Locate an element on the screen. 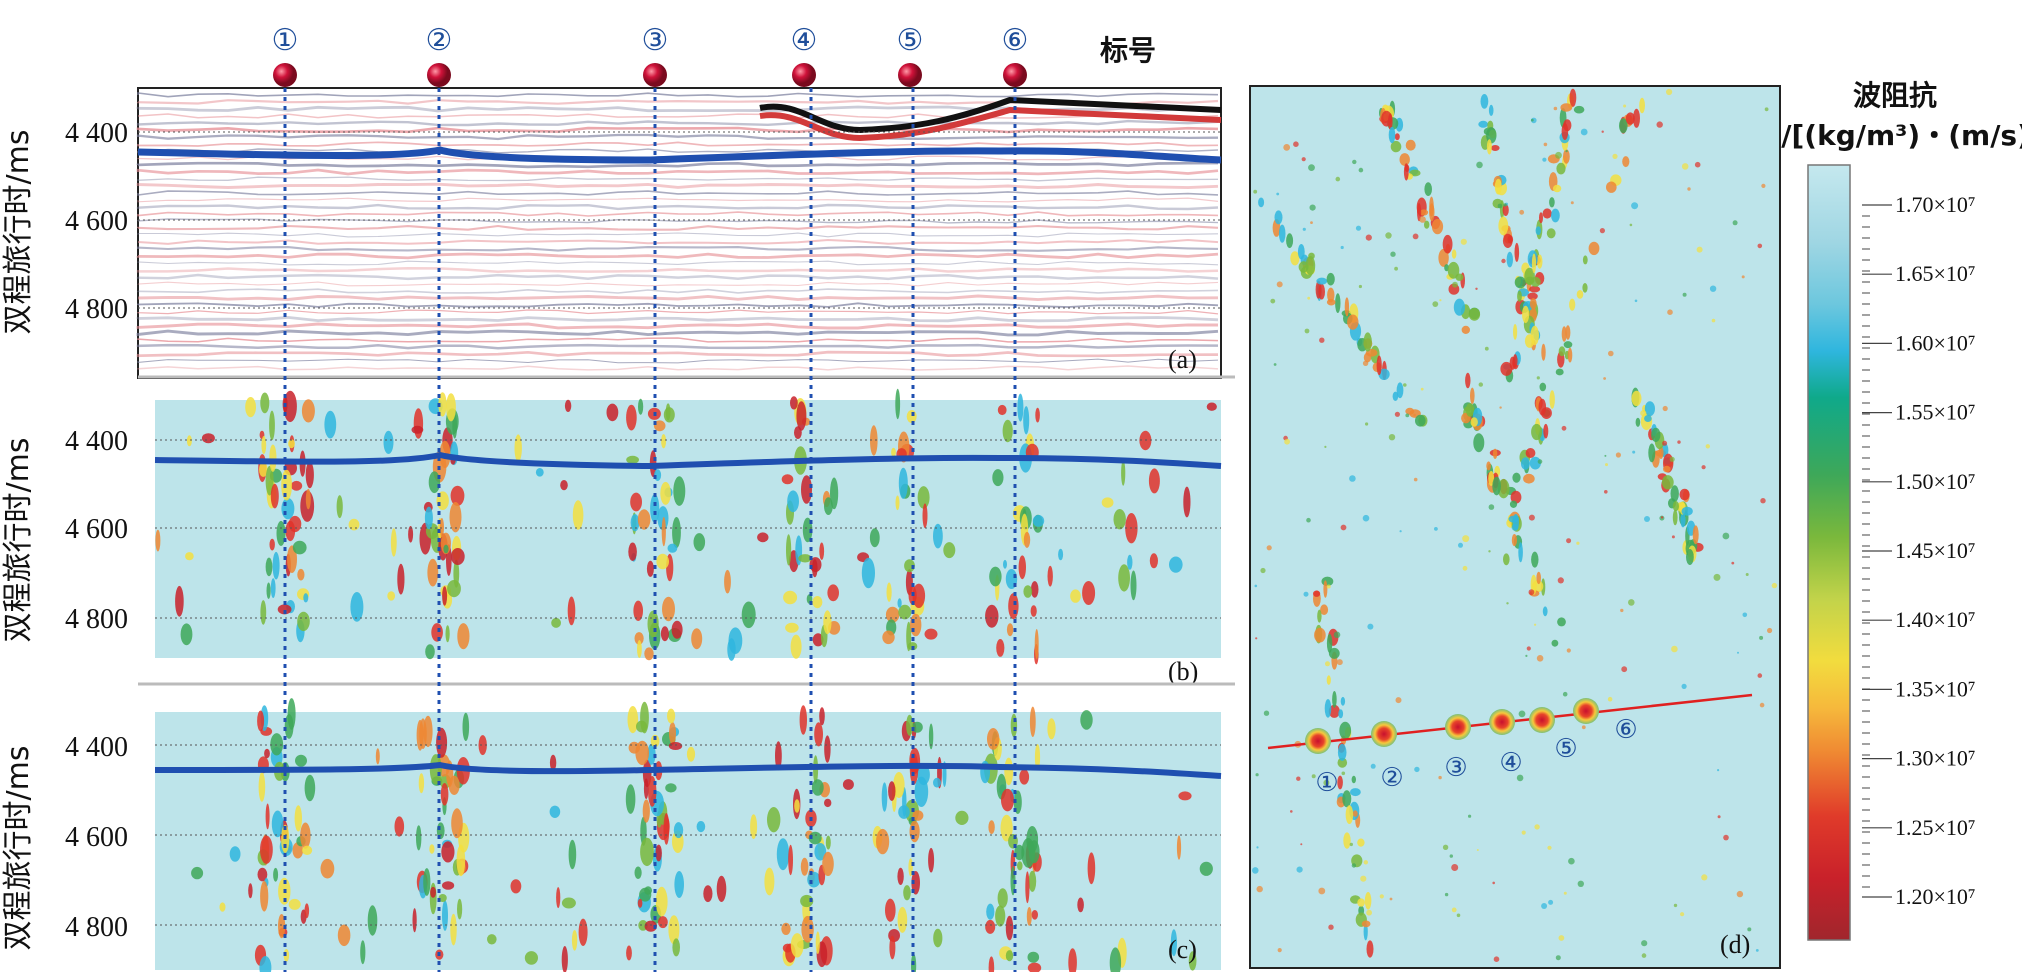 This screenshot has width=2022, height=972. top-marker-labels: ① ② ③ ④ ⑤ ⑥ 标号 is located at coordinates (714, 45).